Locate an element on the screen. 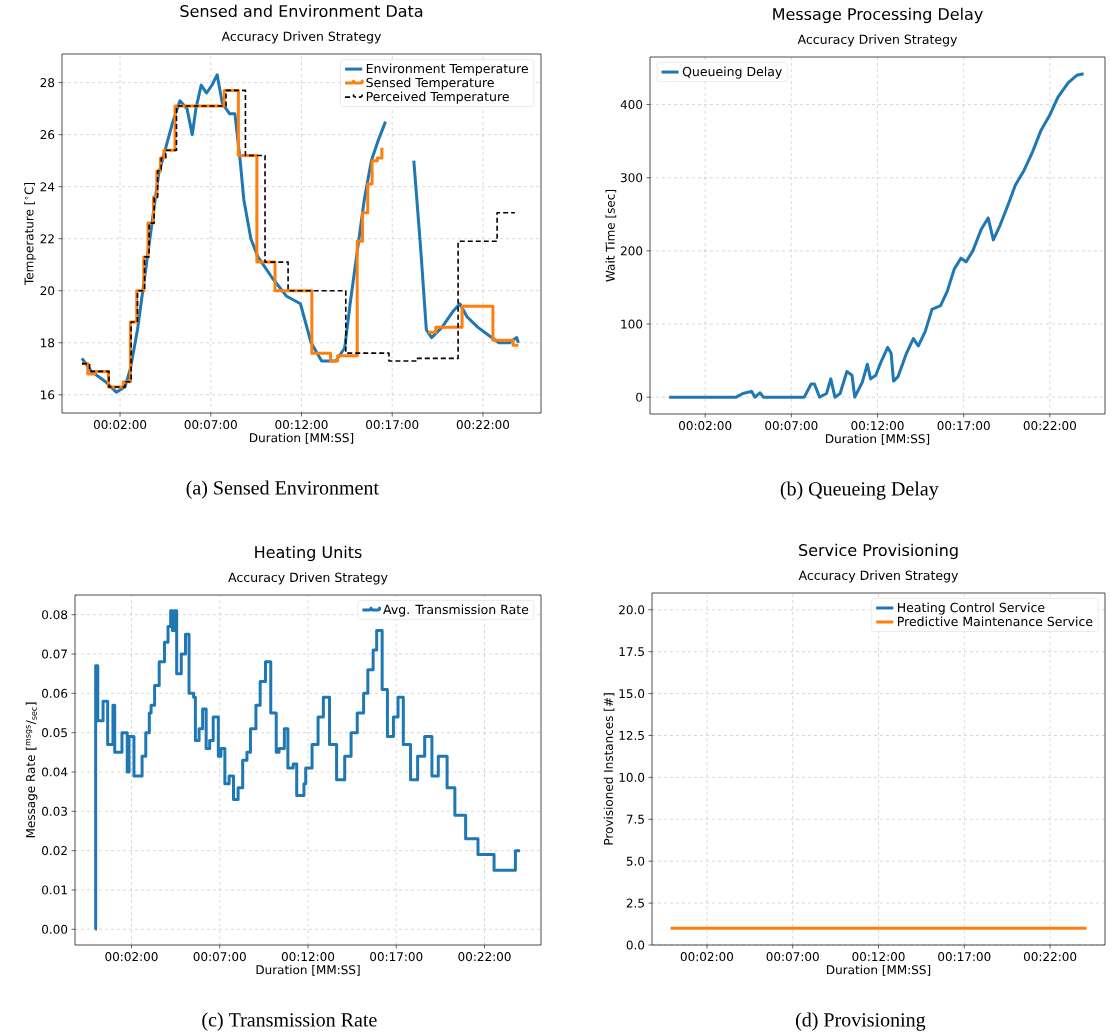 The width and height of the screenshot is (1119, 1036). y-tick-label: 0.06 is located at coordinates (55, 693).